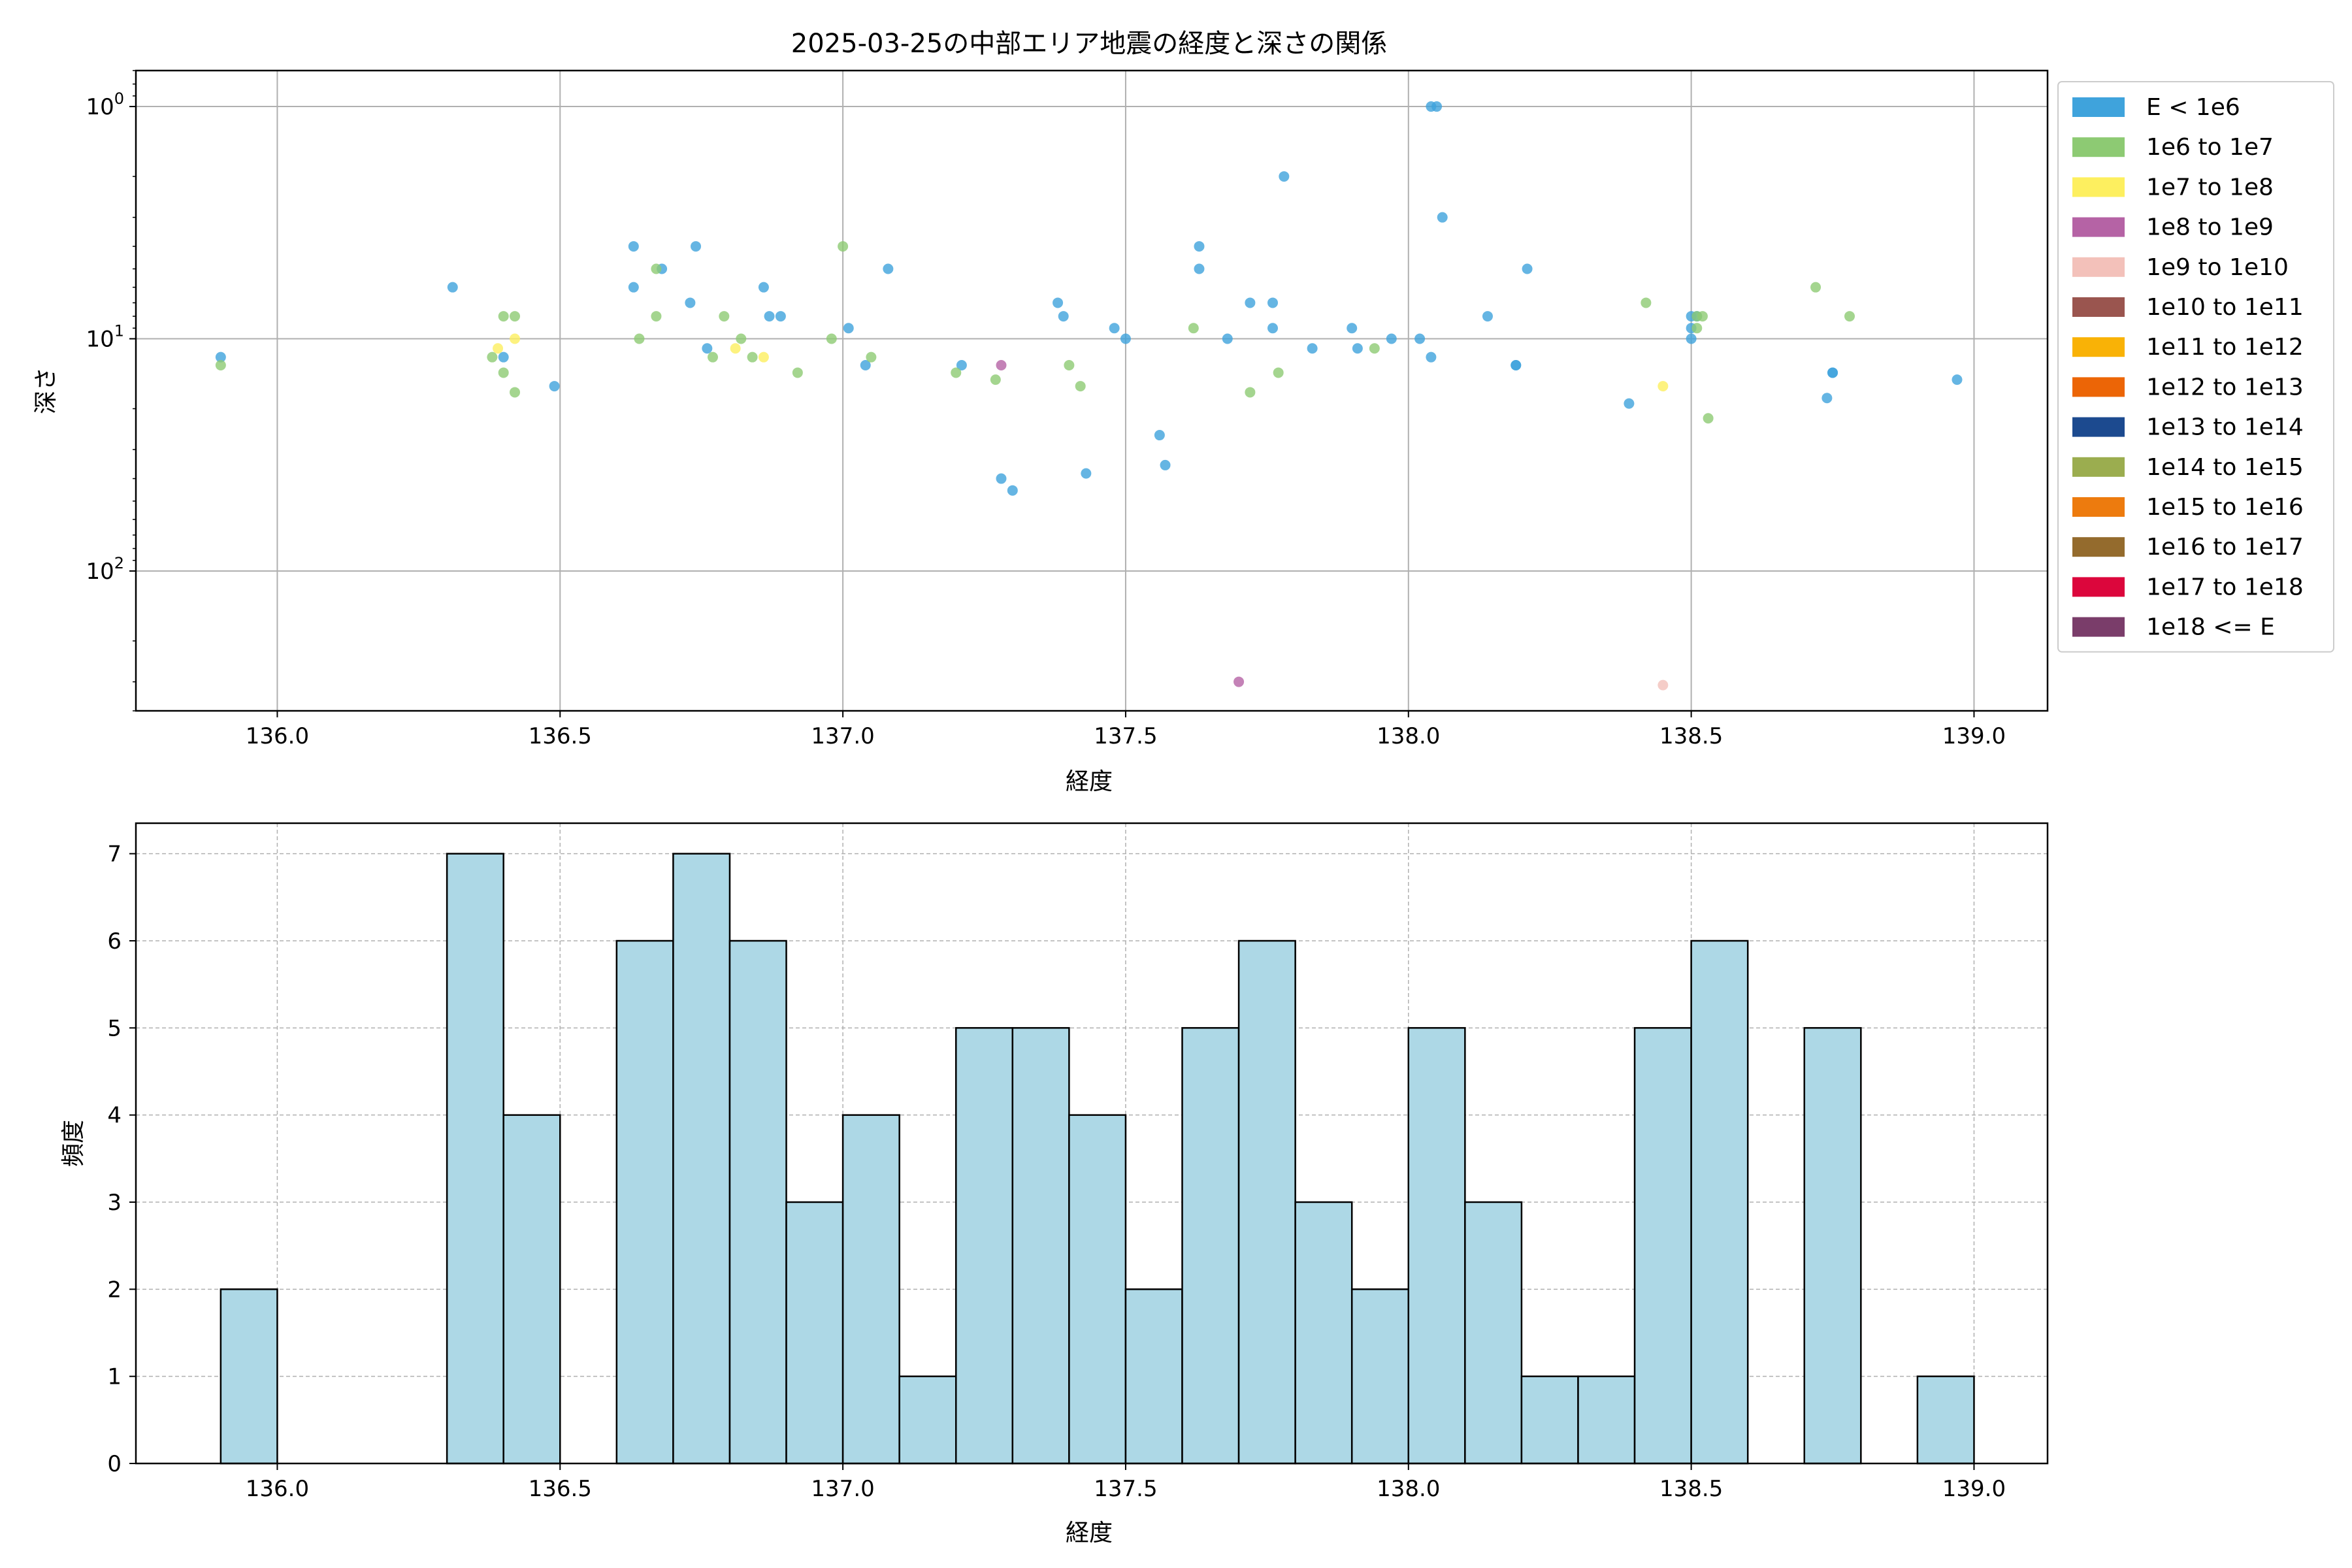 The width and height of the screenshot is (2352, 1568). I want to click on histogram-y-tick-label: 3, so click(114, 1203).